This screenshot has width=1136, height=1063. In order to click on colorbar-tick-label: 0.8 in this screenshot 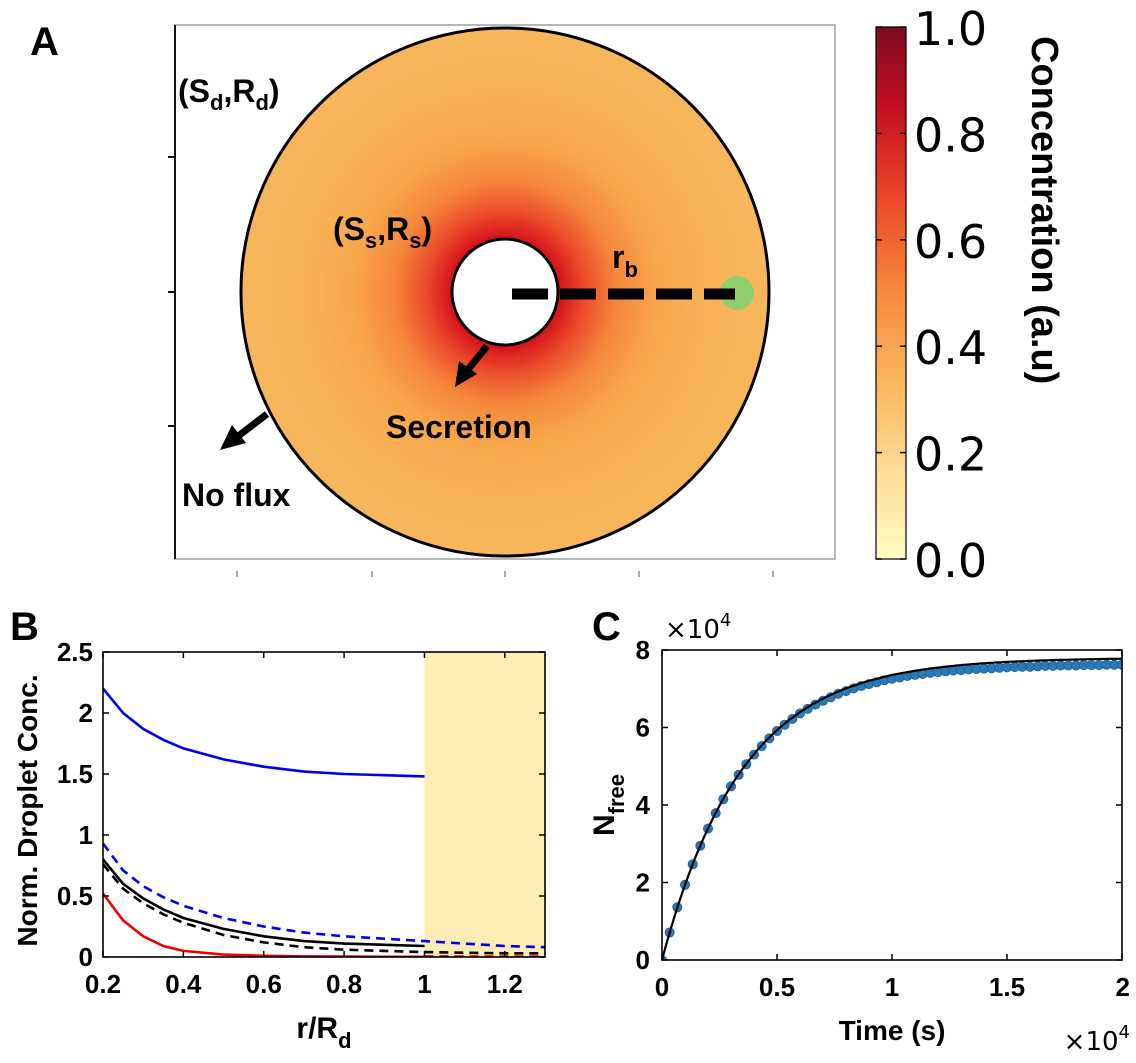, I will do `click(950, 135)`.